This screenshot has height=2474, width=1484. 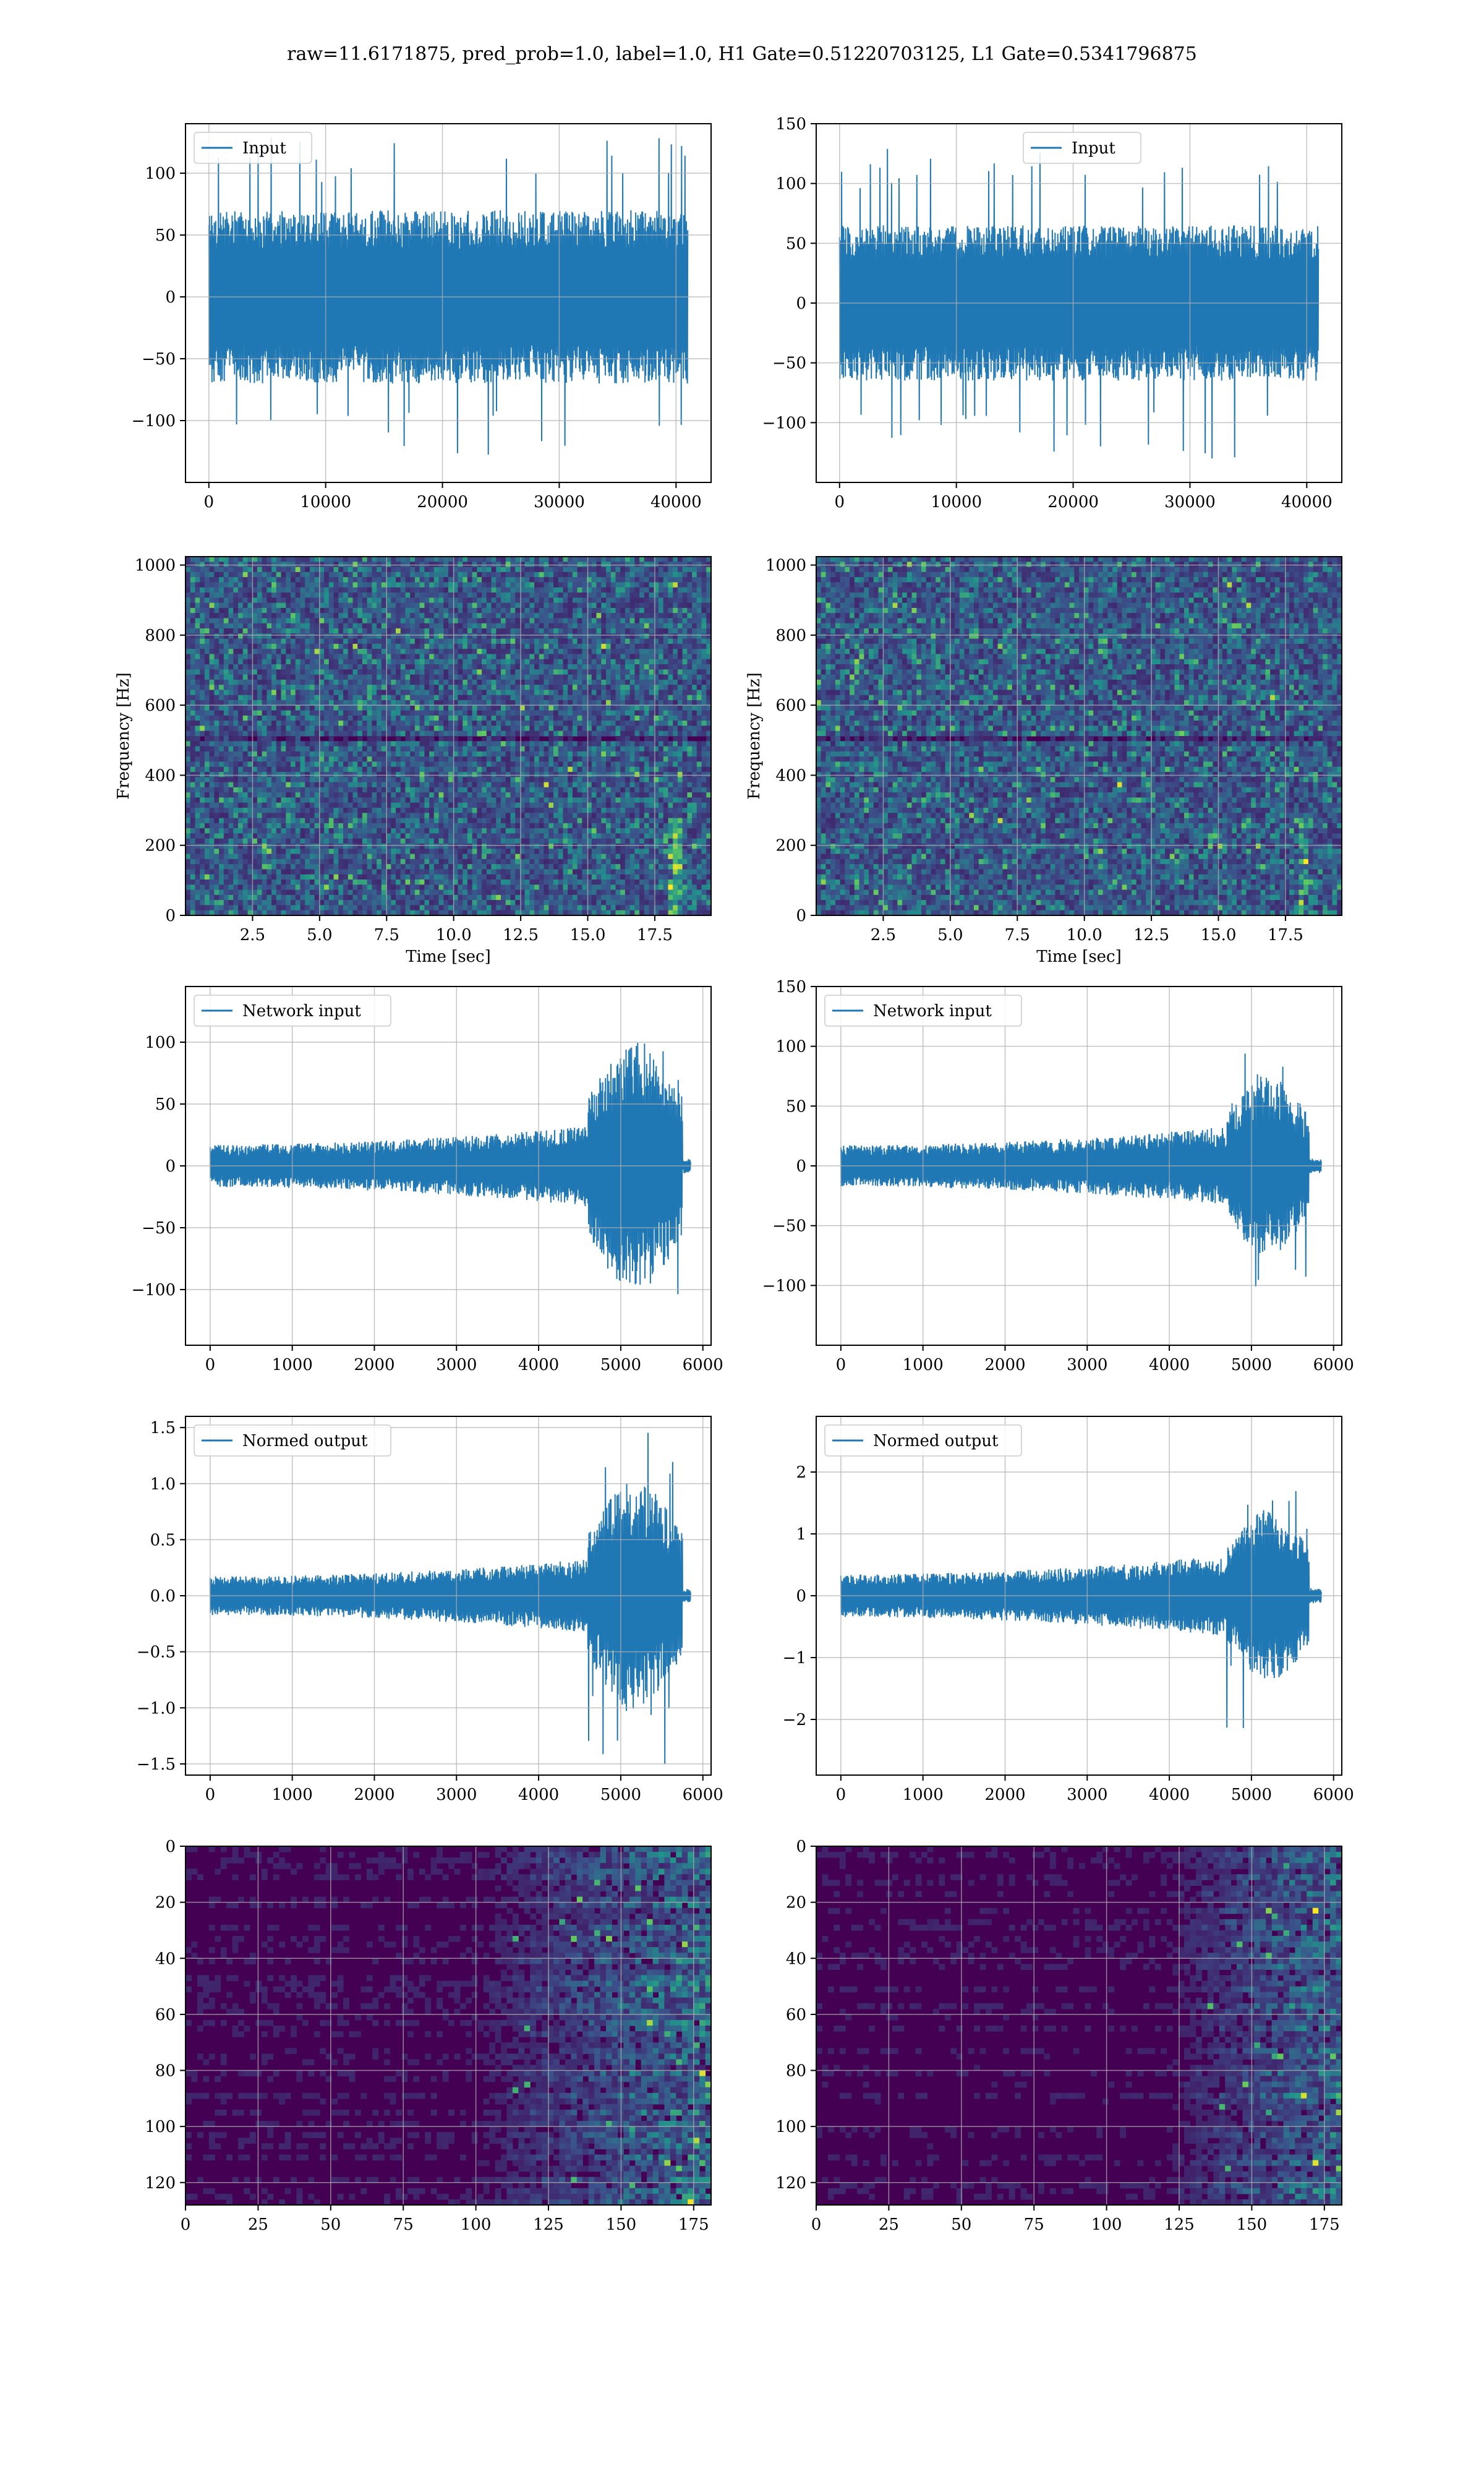 I want to click on y-tick-label: 600, so click(x=160, y=705).